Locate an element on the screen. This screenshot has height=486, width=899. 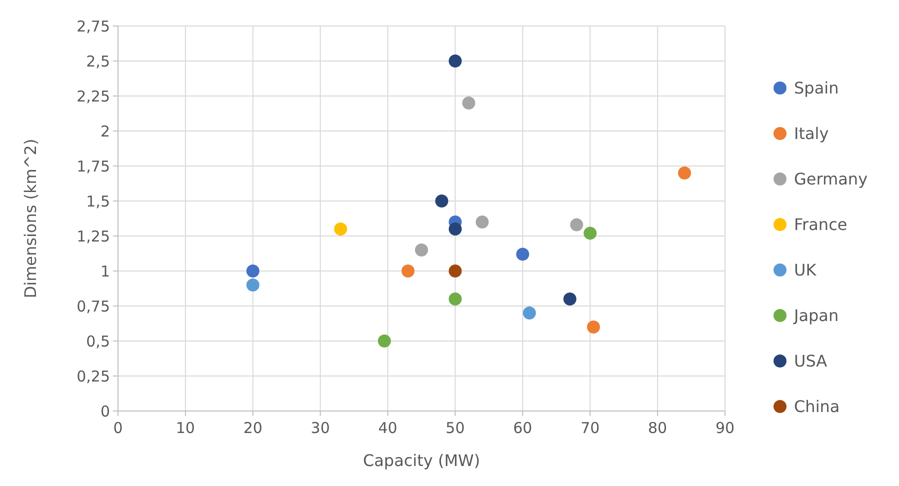
y-axis-title: Dimensions (km^2) is located at coordinates (30, 218).